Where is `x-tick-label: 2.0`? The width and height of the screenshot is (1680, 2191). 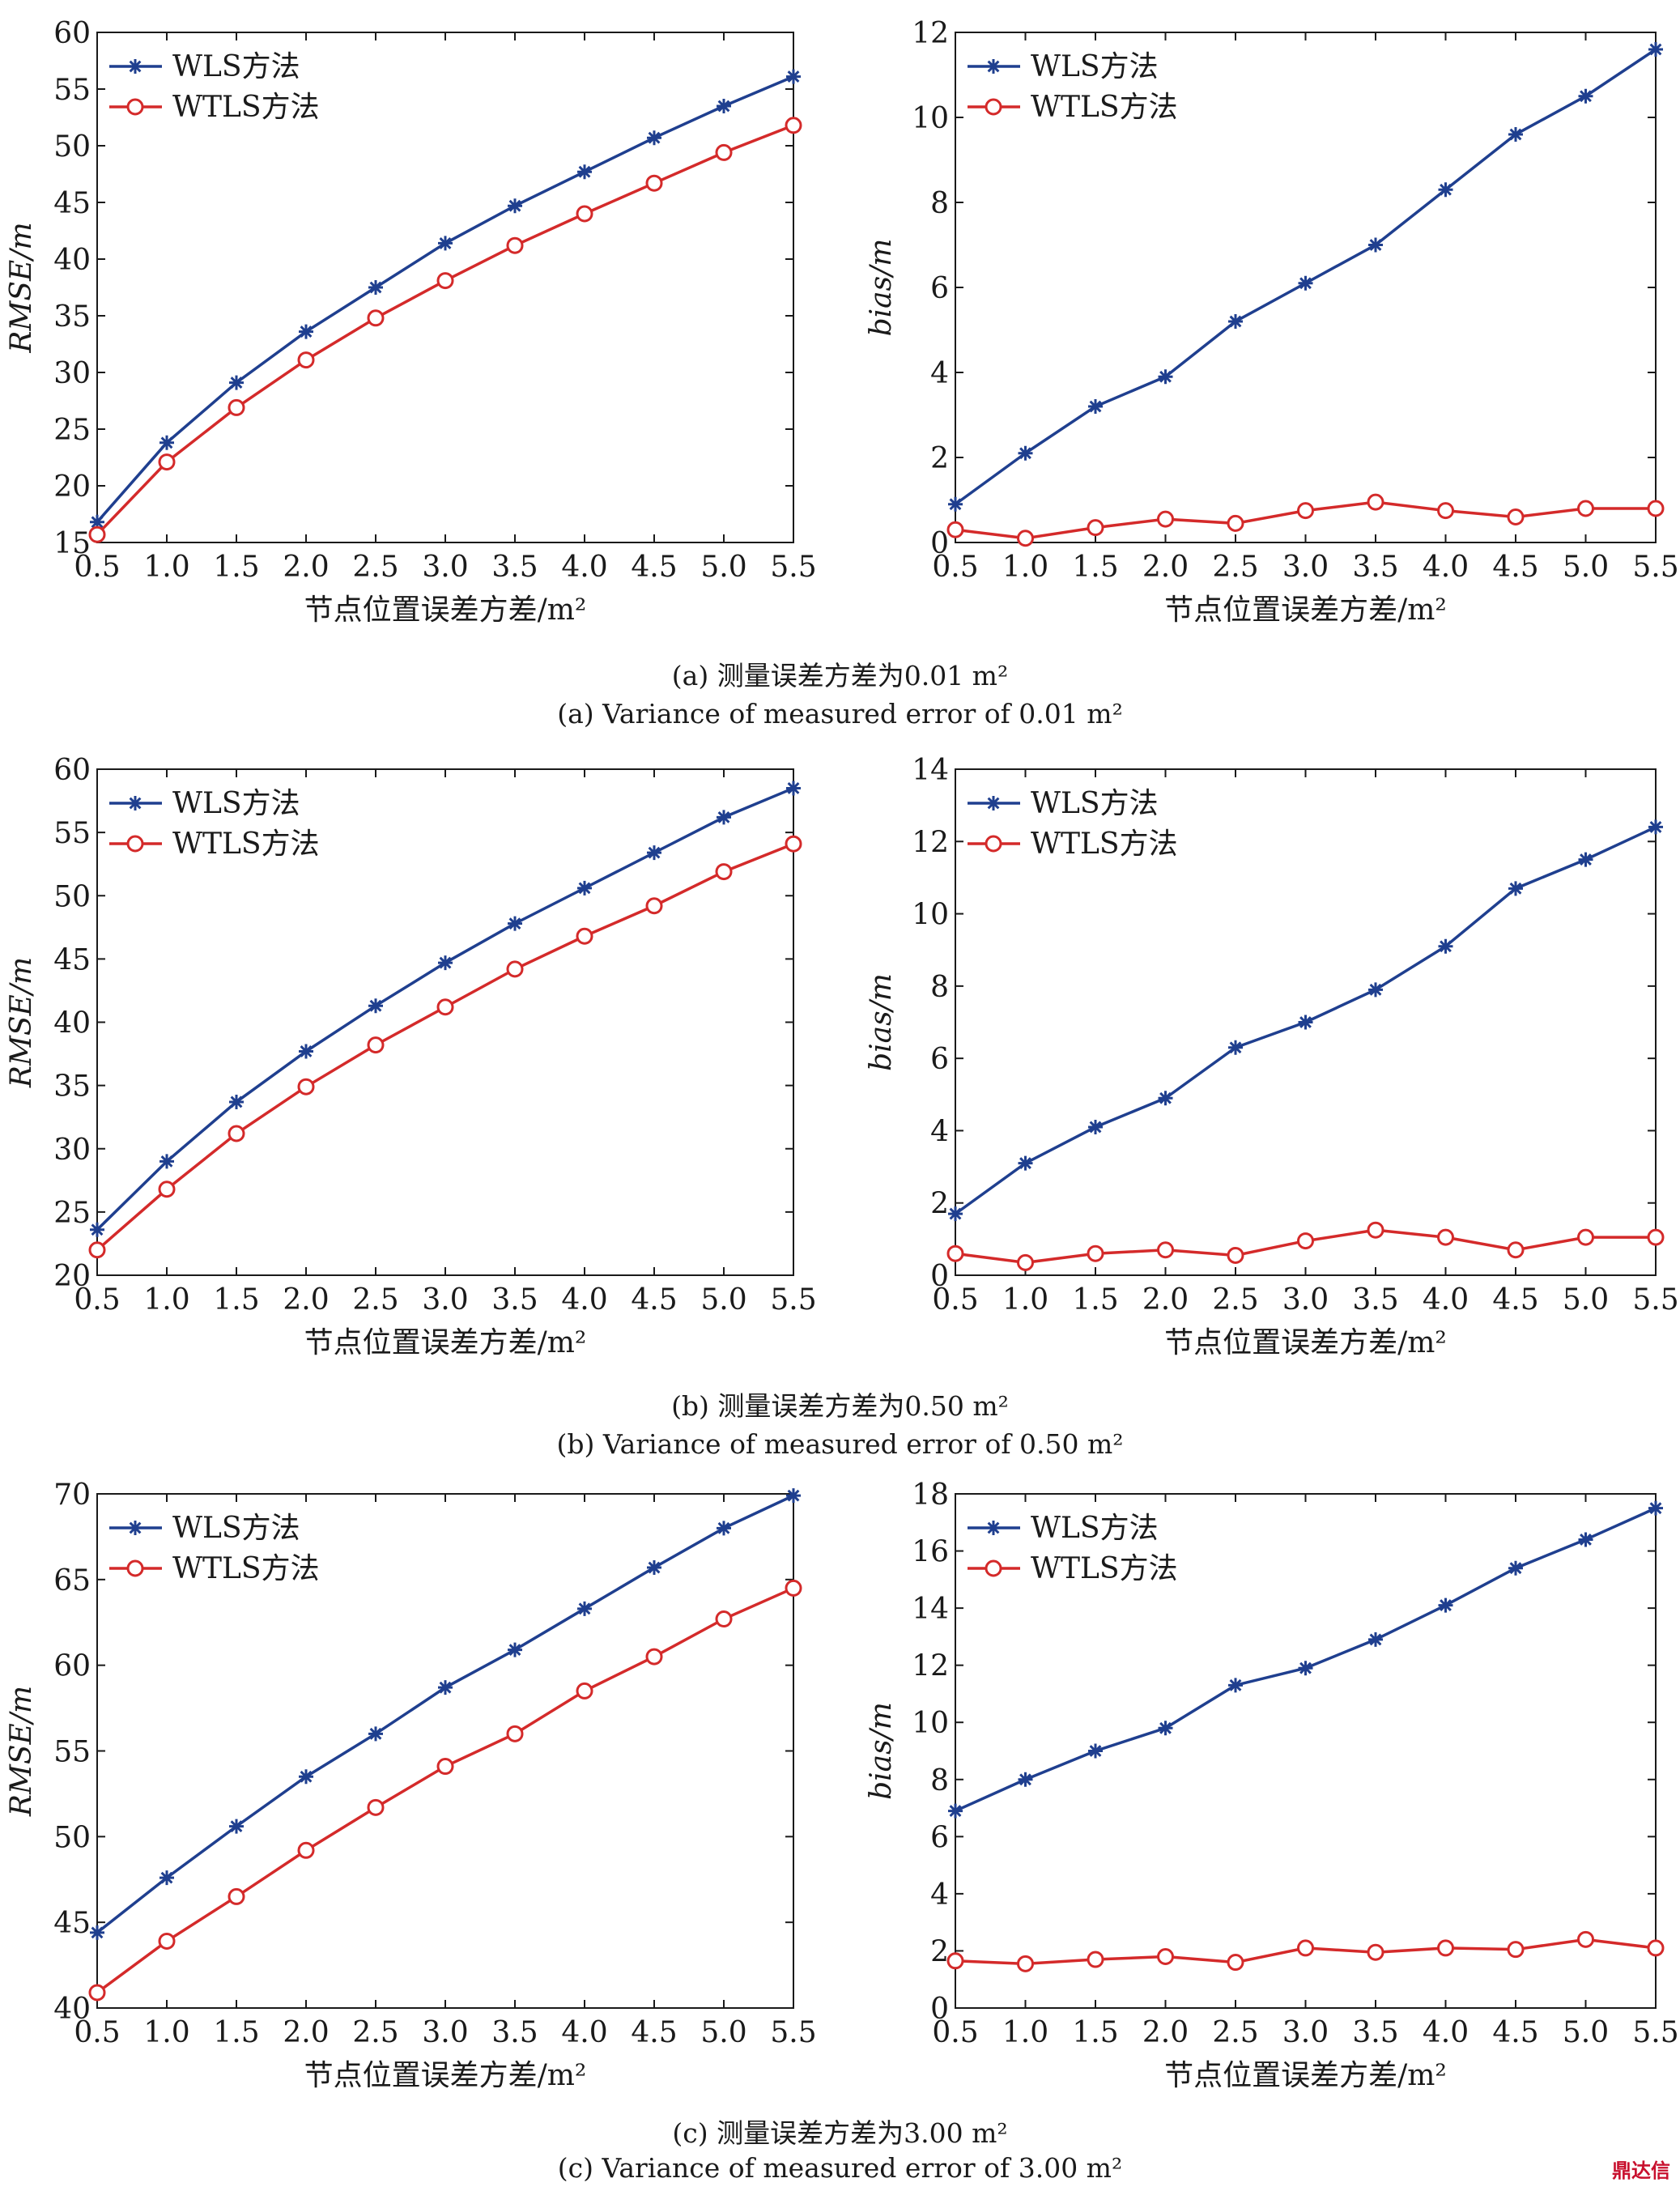 x-tick-label: 2.0 is located at coordinates (1165, 1300).